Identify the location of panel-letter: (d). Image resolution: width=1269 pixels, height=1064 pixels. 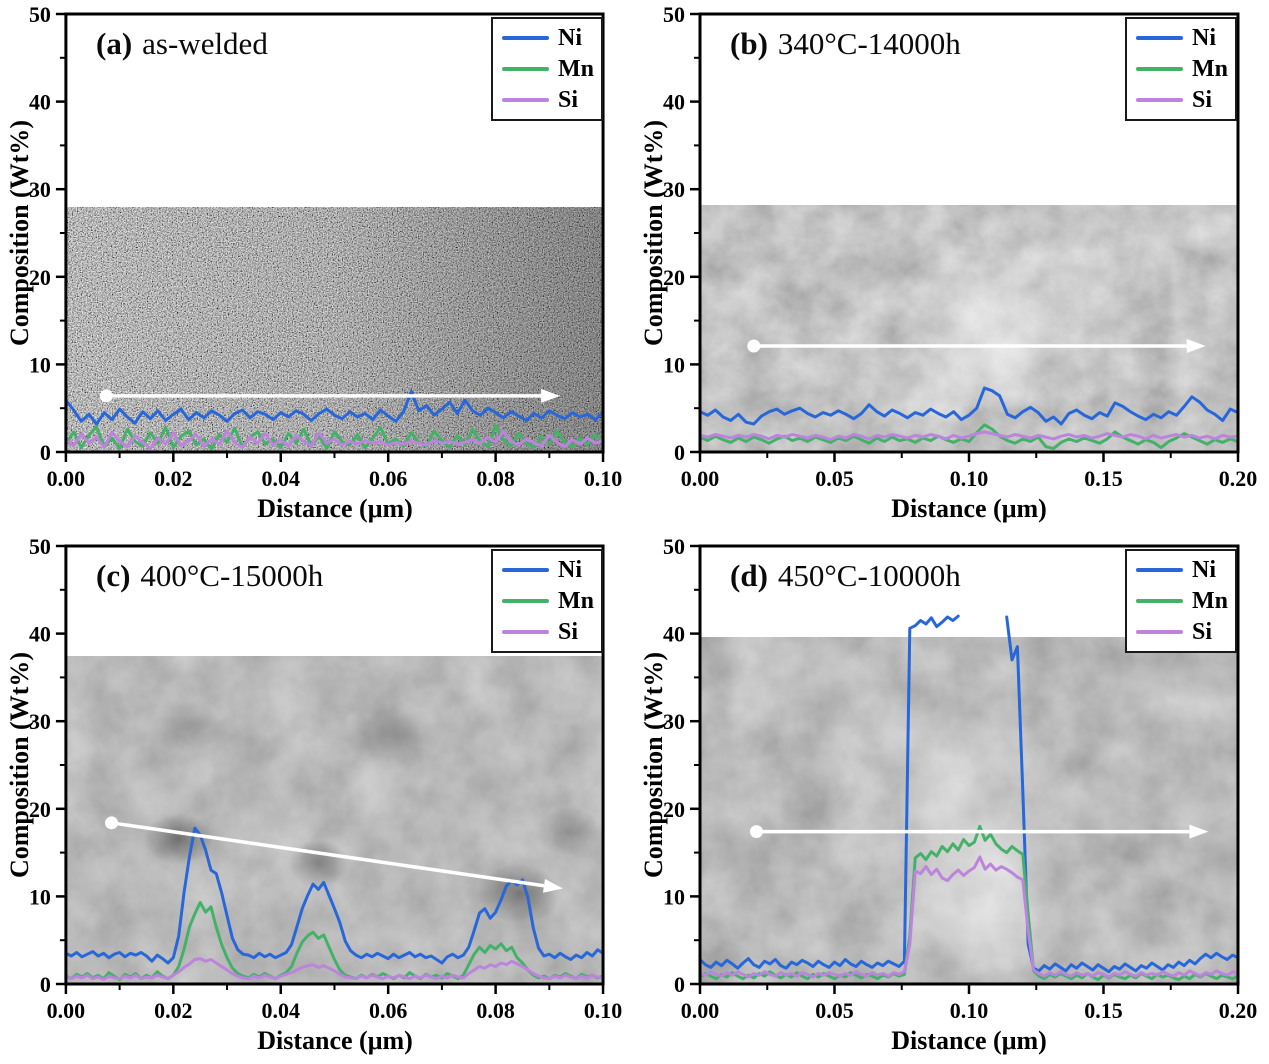
(749, 575).